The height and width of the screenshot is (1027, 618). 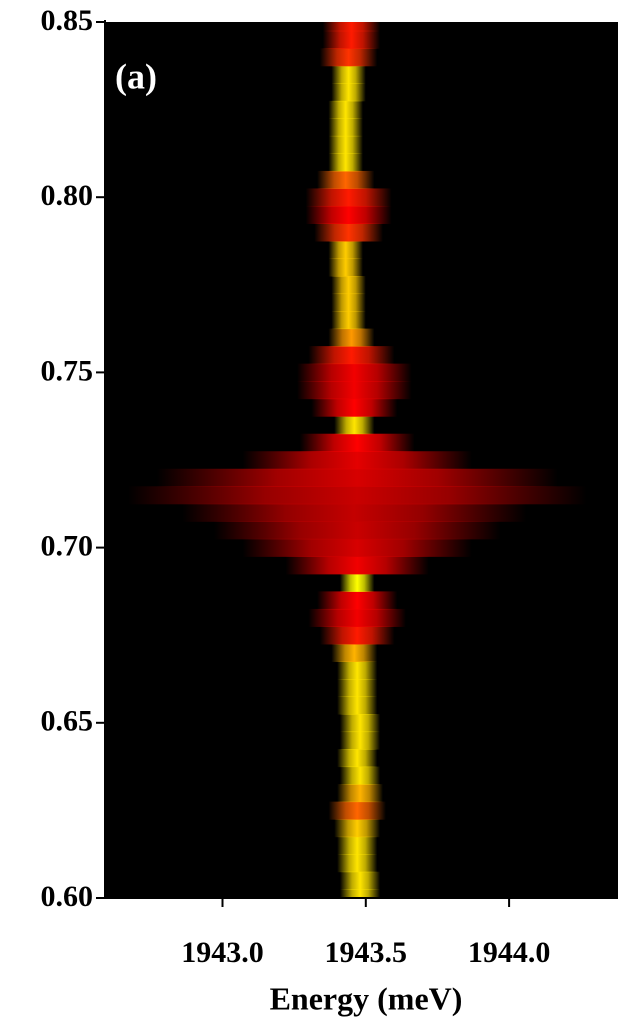 What do you see at coordinates (366, 952) in the screenshot?
I see `x-tick-label: 1943.5` at bounding box center [366, 952].